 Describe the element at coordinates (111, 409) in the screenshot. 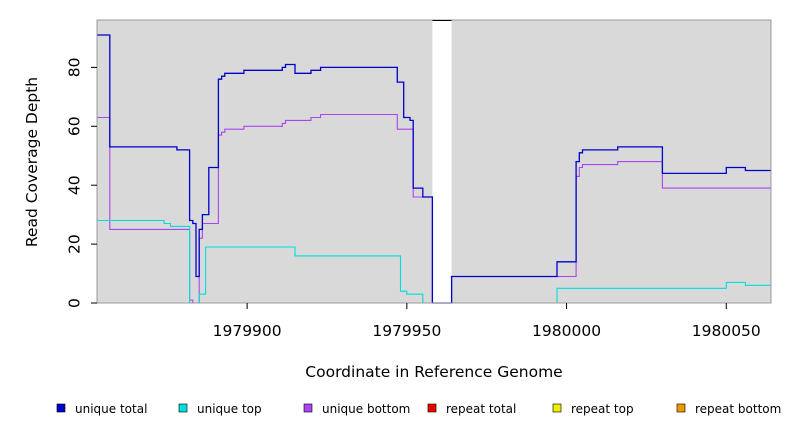

I see `legend-label: unique total` at that location.